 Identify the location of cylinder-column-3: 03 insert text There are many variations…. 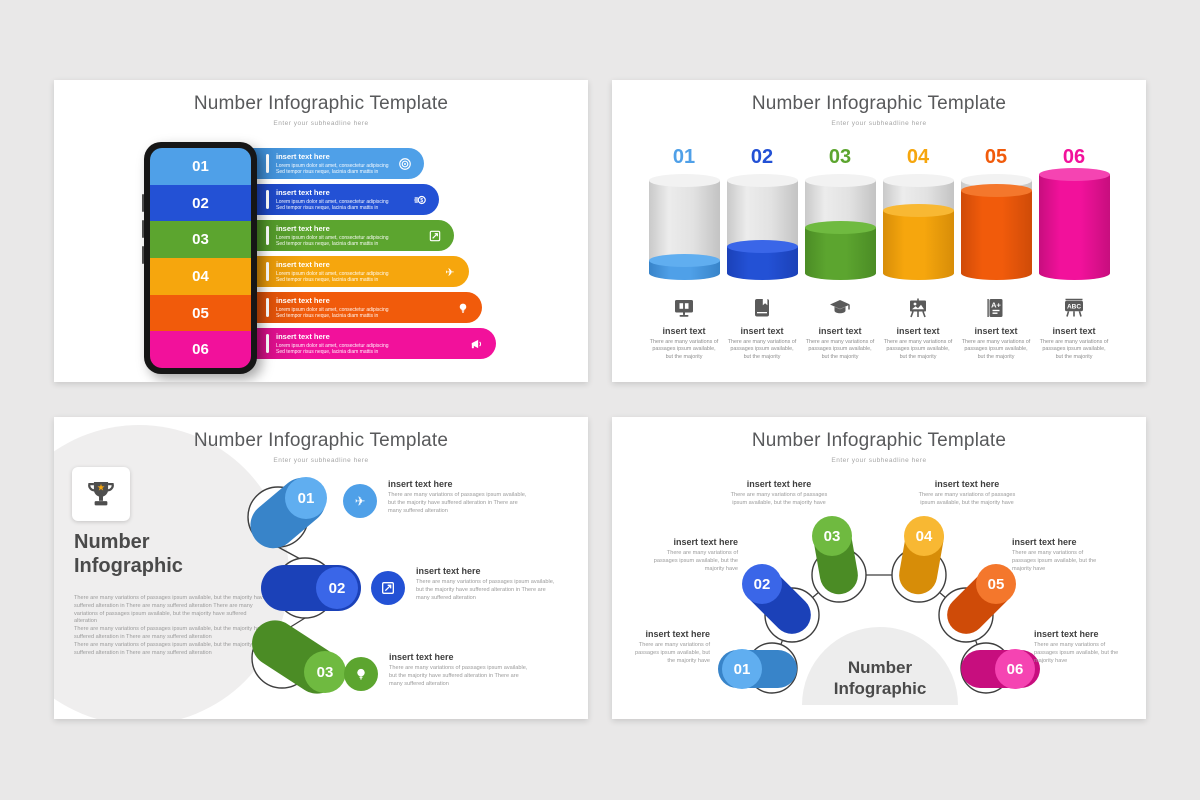
(840, 252).